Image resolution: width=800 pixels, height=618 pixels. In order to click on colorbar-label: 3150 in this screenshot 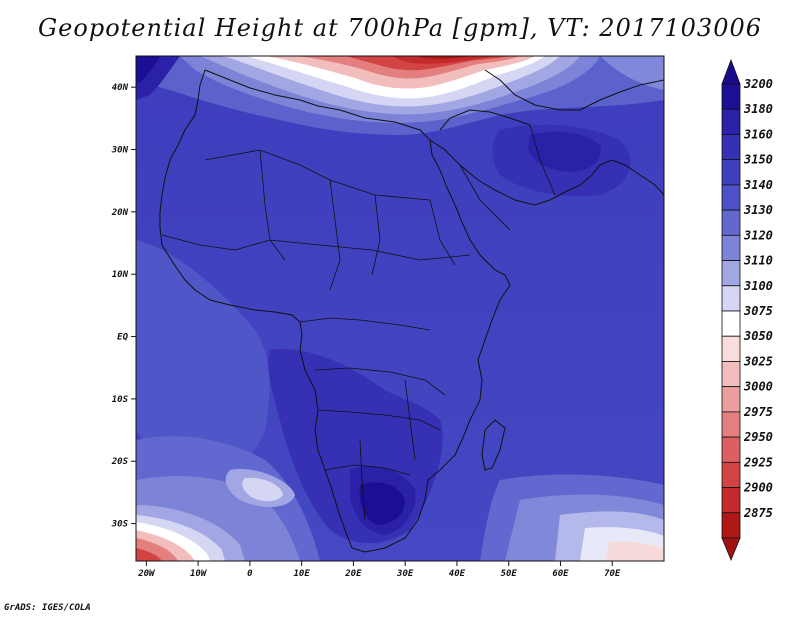, I will do `click(758, 160)`.